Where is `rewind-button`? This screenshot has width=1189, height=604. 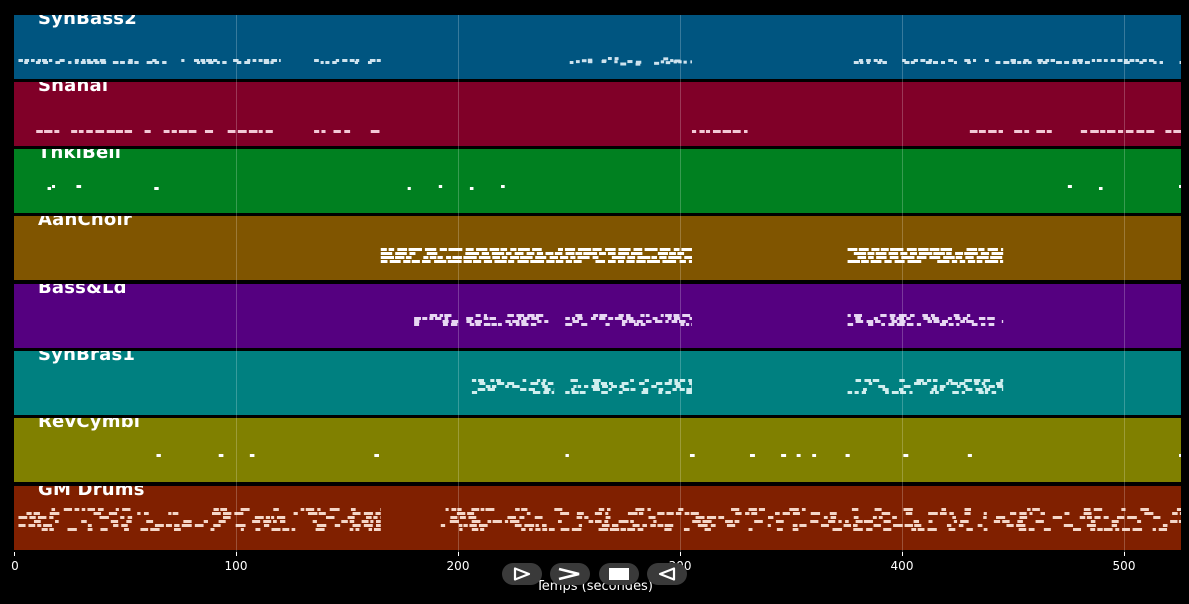
rewind-button is located at coordinates (667, 574).